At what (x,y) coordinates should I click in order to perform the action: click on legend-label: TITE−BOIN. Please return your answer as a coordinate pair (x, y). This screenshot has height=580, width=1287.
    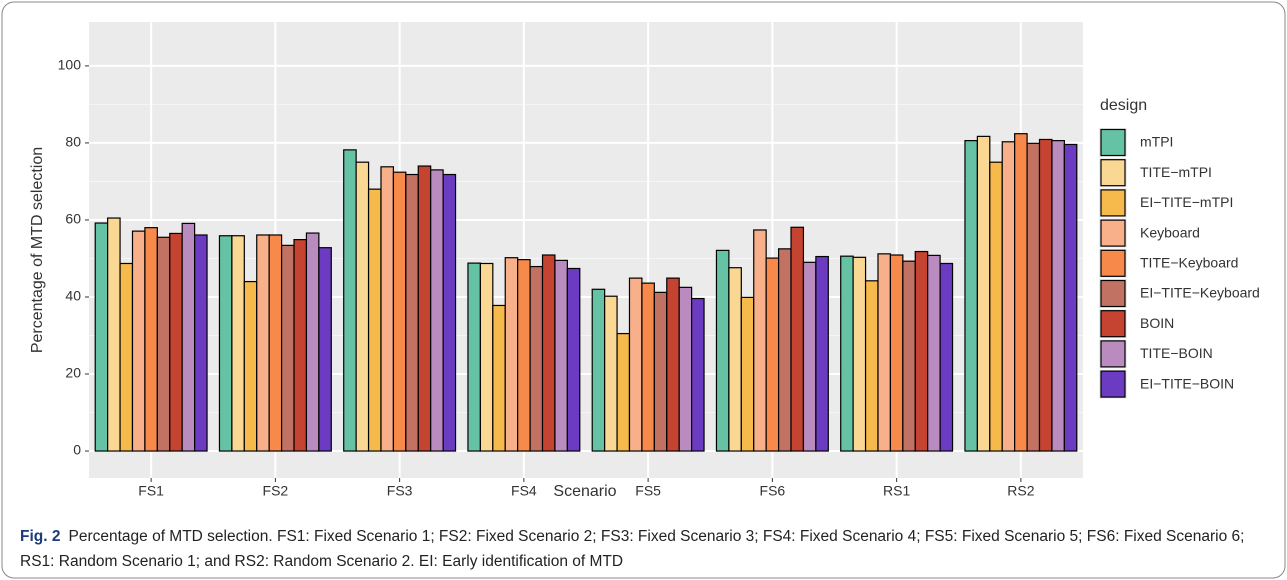
    Looking at the image, I should click on (1176, 353).